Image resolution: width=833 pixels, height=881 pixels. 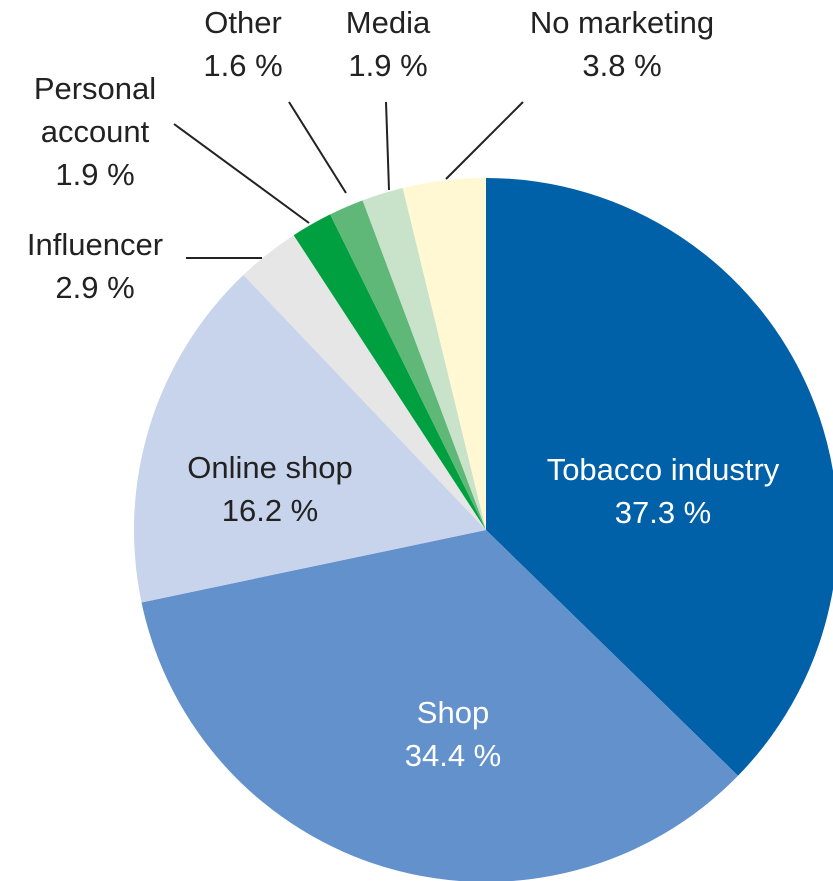 What do you see at coordinates (270, 510) in the screenshot?
I see `value-label: 16.2 %` at bounding box center [270, 510].